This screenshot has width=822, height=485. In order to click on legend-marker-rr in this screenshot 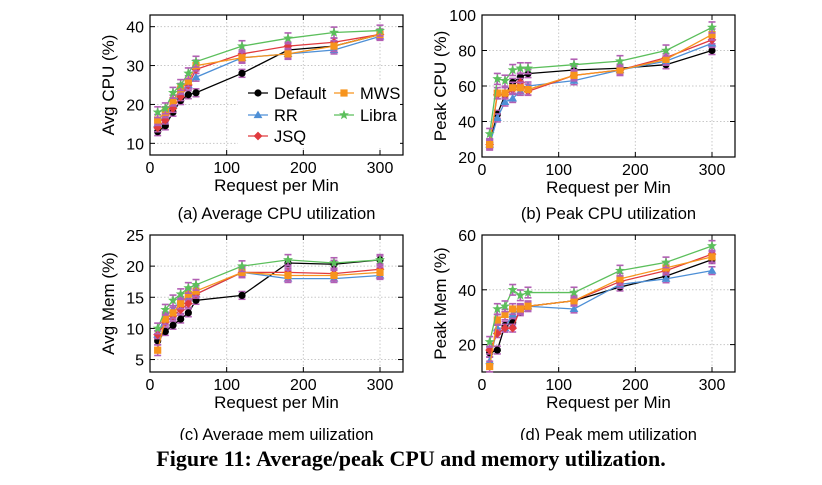, I will do `click(258, 114)`.